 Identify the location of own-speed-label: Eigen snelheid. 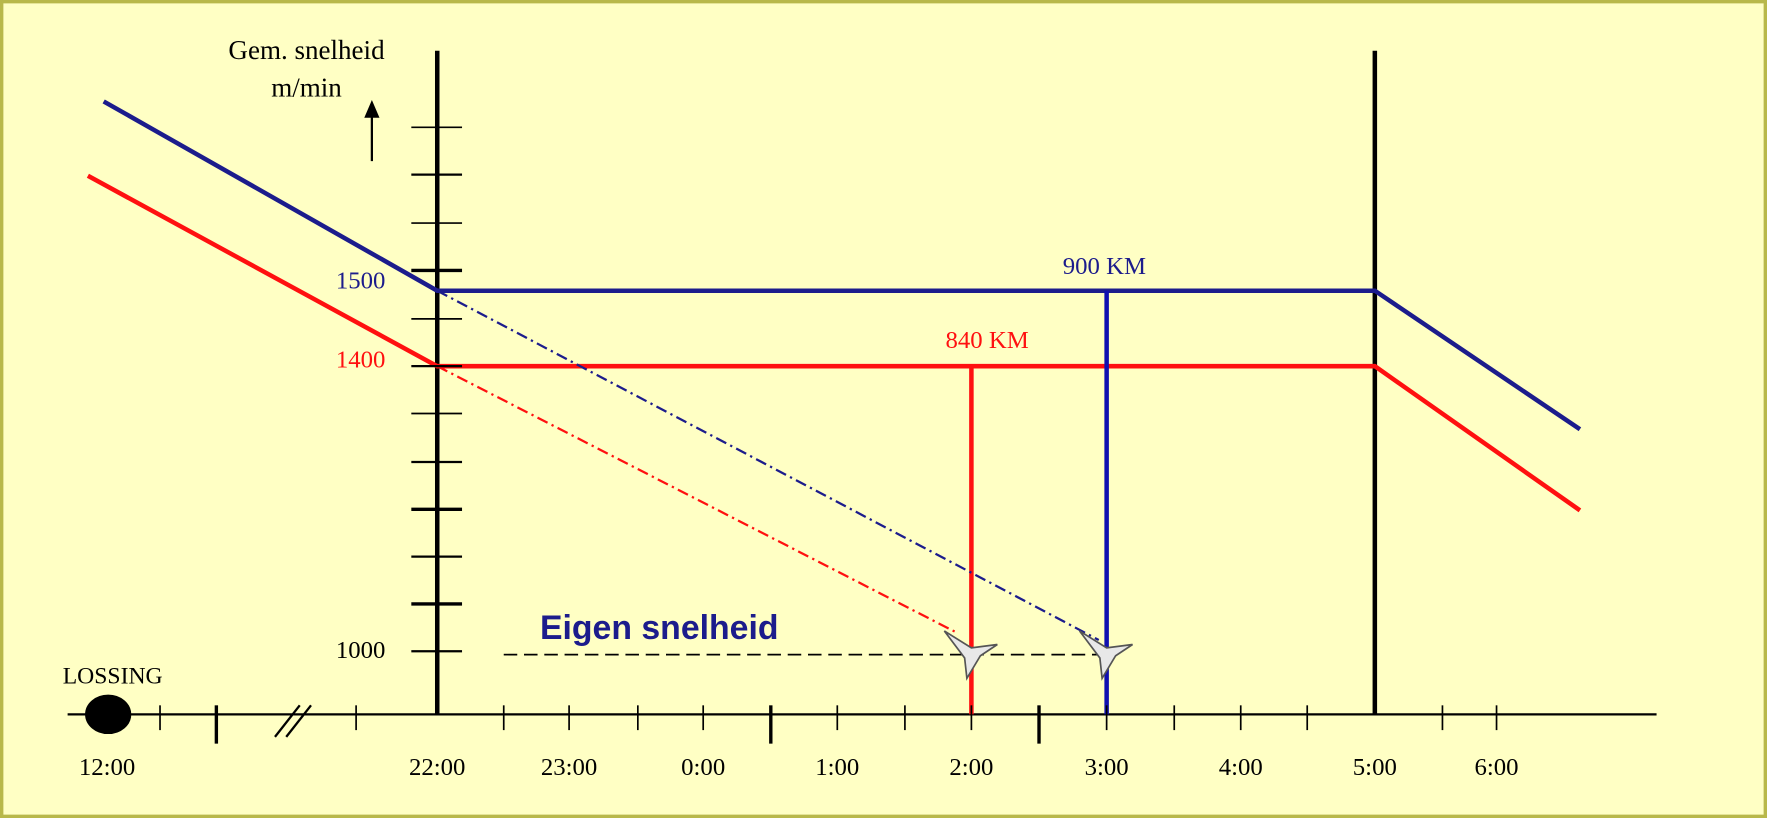
(659, 628).